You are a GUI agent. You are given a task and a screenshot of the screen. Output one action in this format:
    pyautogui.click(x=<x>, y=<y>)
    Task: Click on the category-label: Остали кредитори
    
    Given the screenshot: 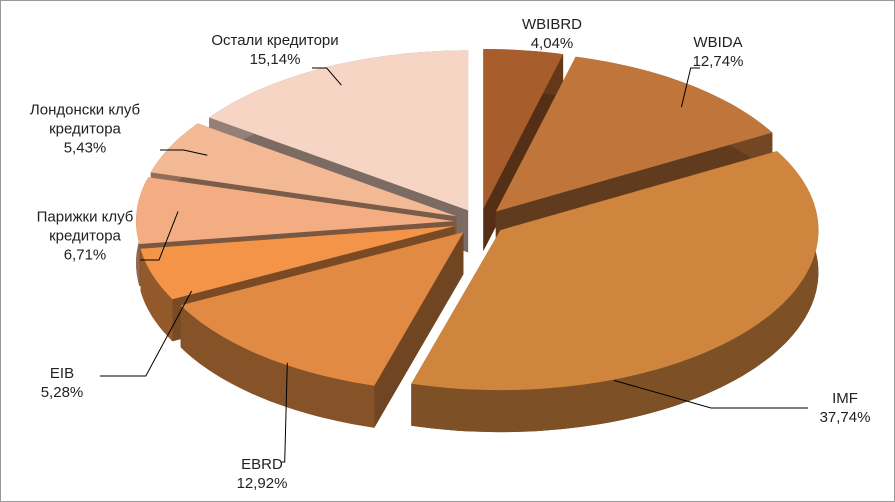 What is the action you would take?
    pyautogui.click(x=275, y=40)
    